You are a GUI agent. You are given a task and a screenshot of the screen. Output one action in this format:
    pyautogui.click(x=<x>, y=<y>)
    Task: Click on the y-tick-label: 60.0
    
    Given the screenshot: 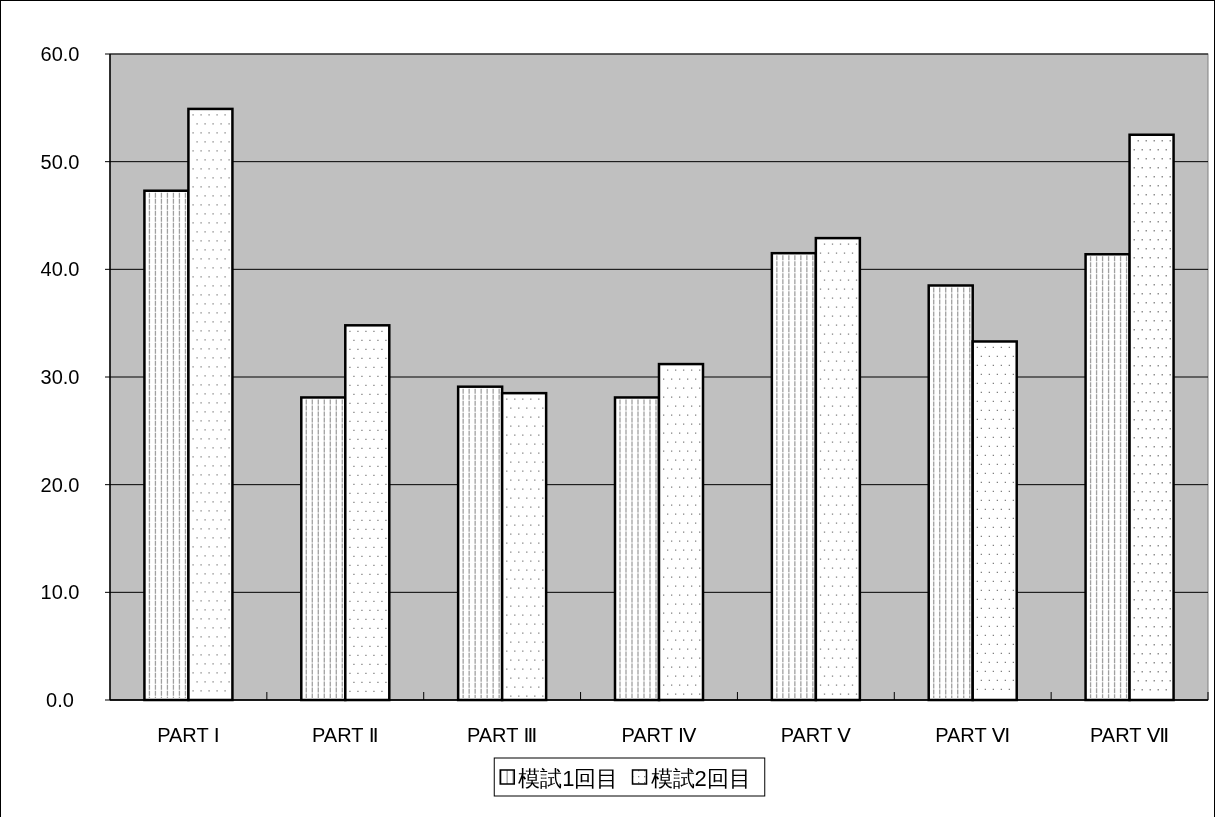 What is the action you would take?
    pyautogui.click(x=60, y=54)
    